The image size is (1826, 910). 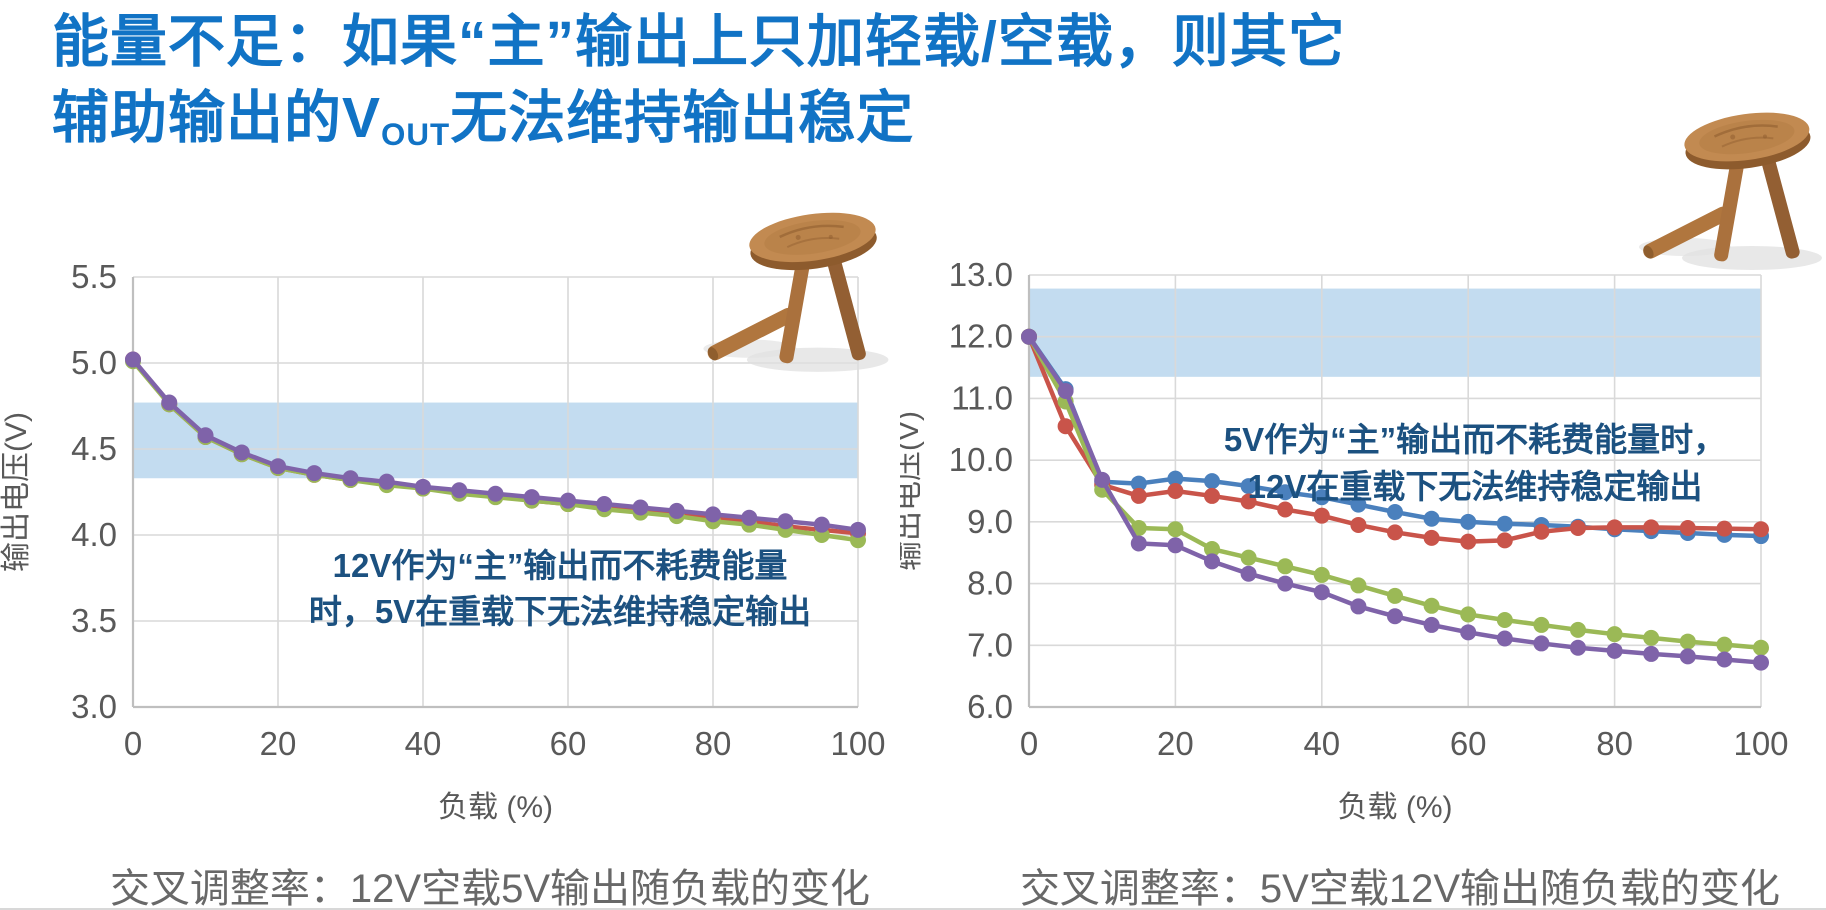 I want to click on slide-title-line1: 能量不足：如果“主”输出上只加轻载/空载，则其它, so click(x=699, y=42).